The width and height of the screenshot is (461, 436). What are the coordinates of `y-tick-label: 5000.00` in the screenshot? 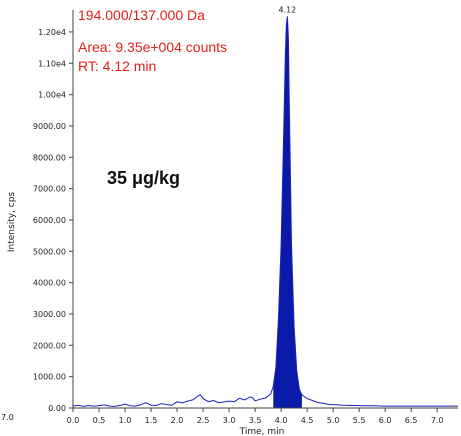 It's located at (49, 251).